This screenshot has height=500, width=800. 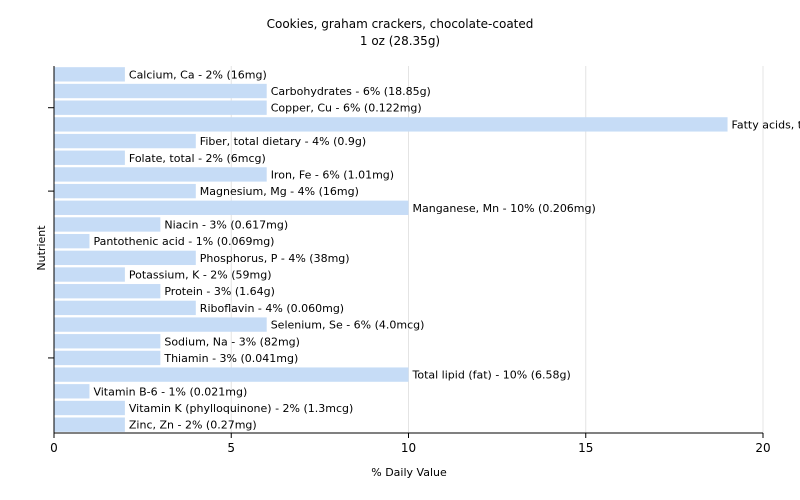 What do you see at coordinates (585, 448) in the screenshot?
I see `x-tick-label: 15` at bounding box center [585, 448].